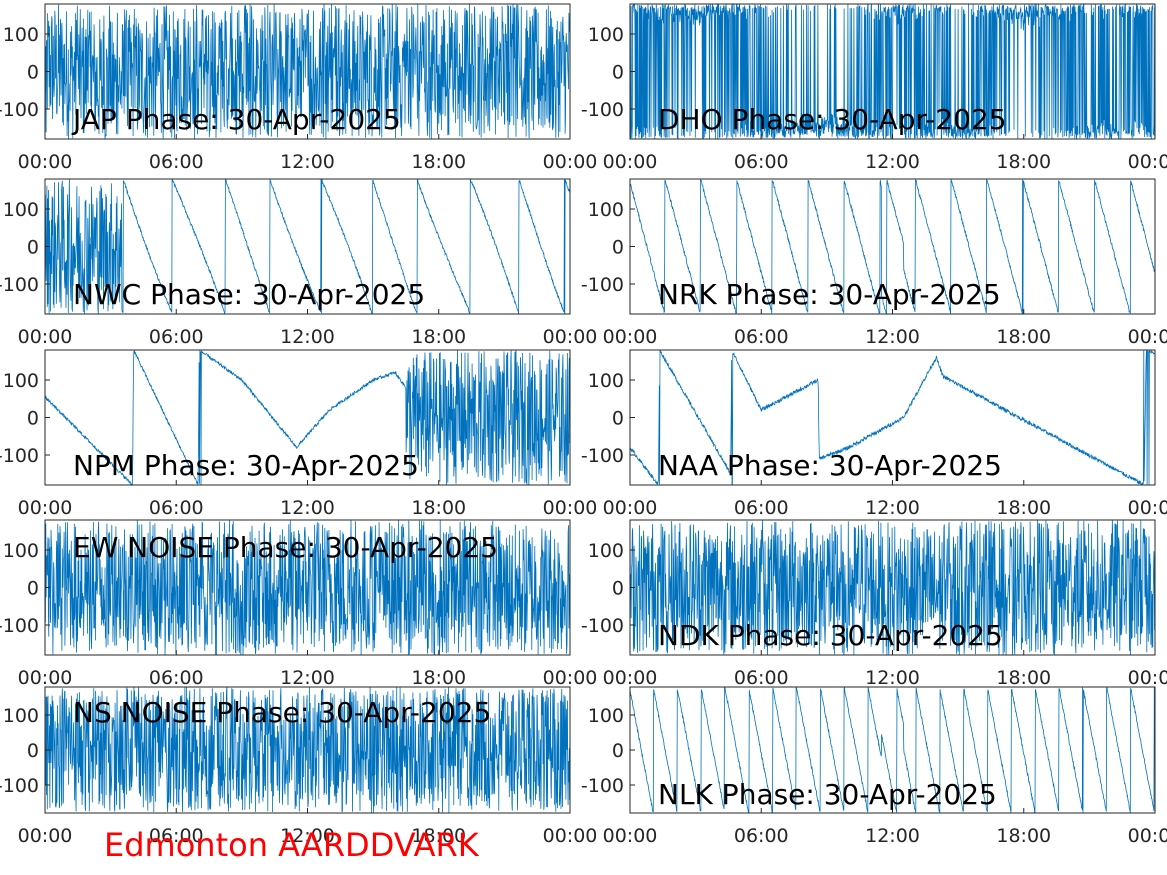 The image size is (1167, 875). Describe the element at coordinates (285, 547) in the screenshot. I see `subplot-title: EW NOISE Phase: 30-Apr-2025` at that location.